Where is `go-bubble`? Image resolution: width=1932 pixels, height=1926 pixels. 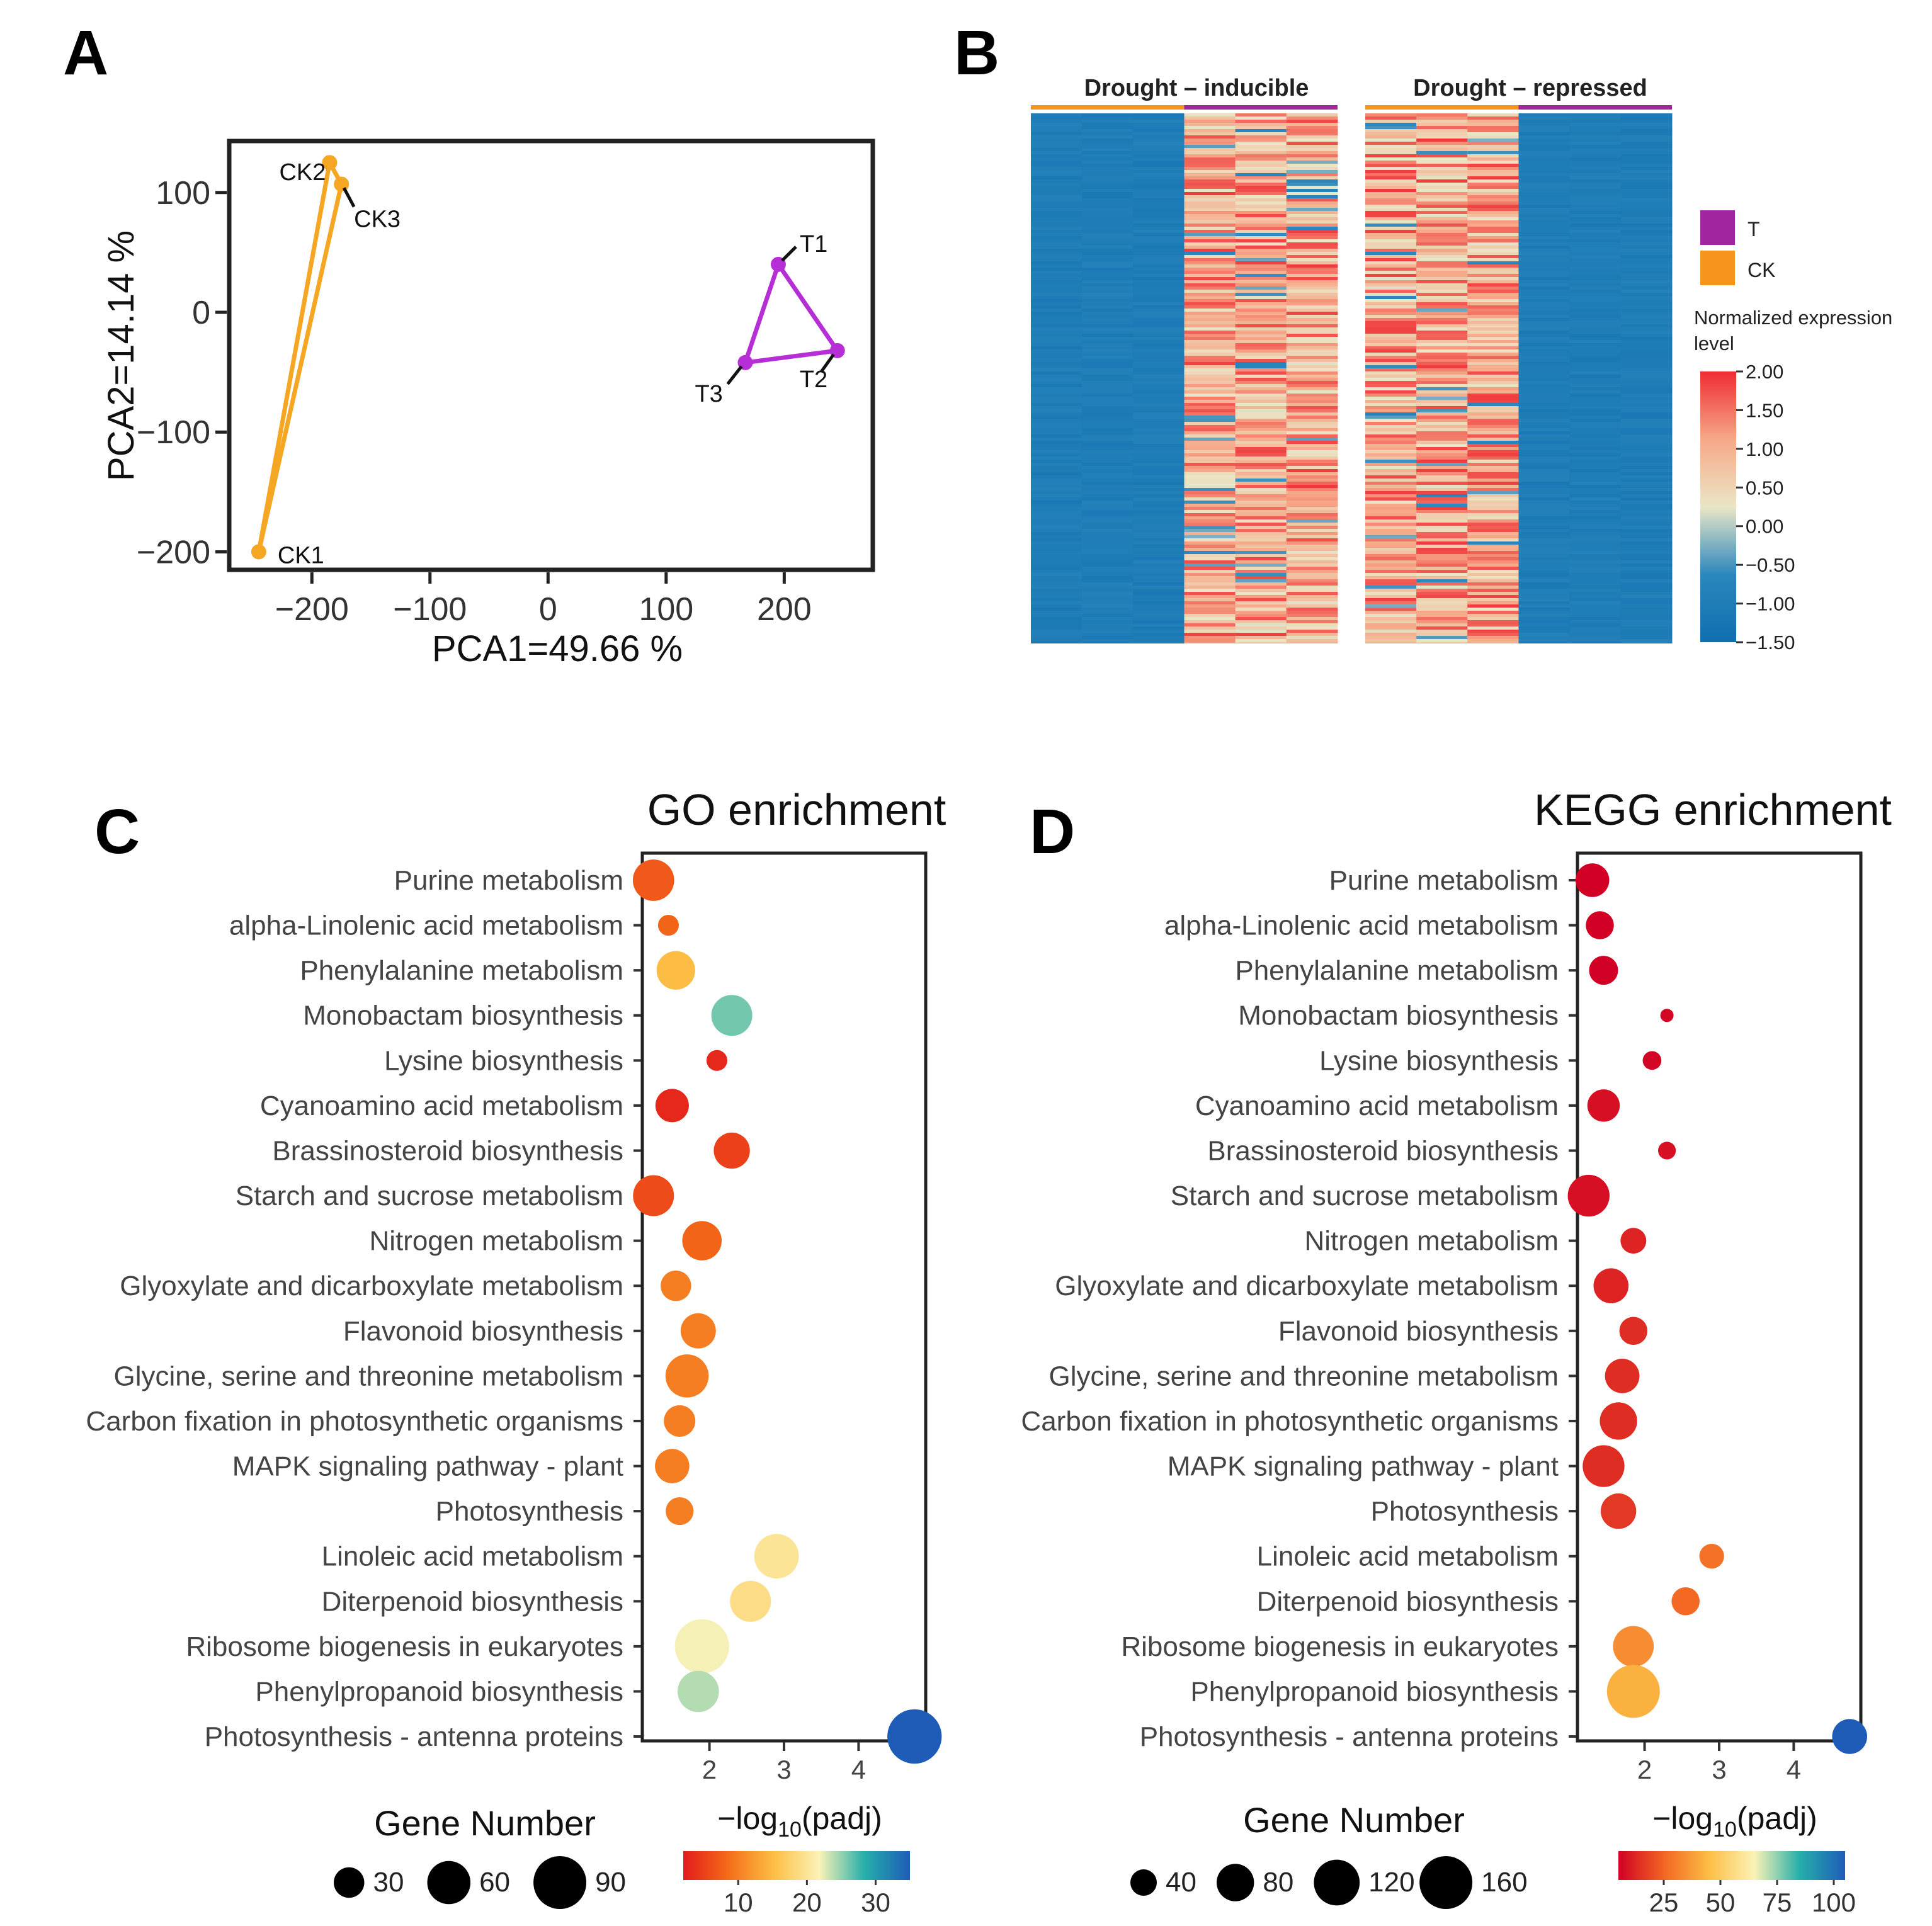 go-bubble is located at coordinates (731, 1150).